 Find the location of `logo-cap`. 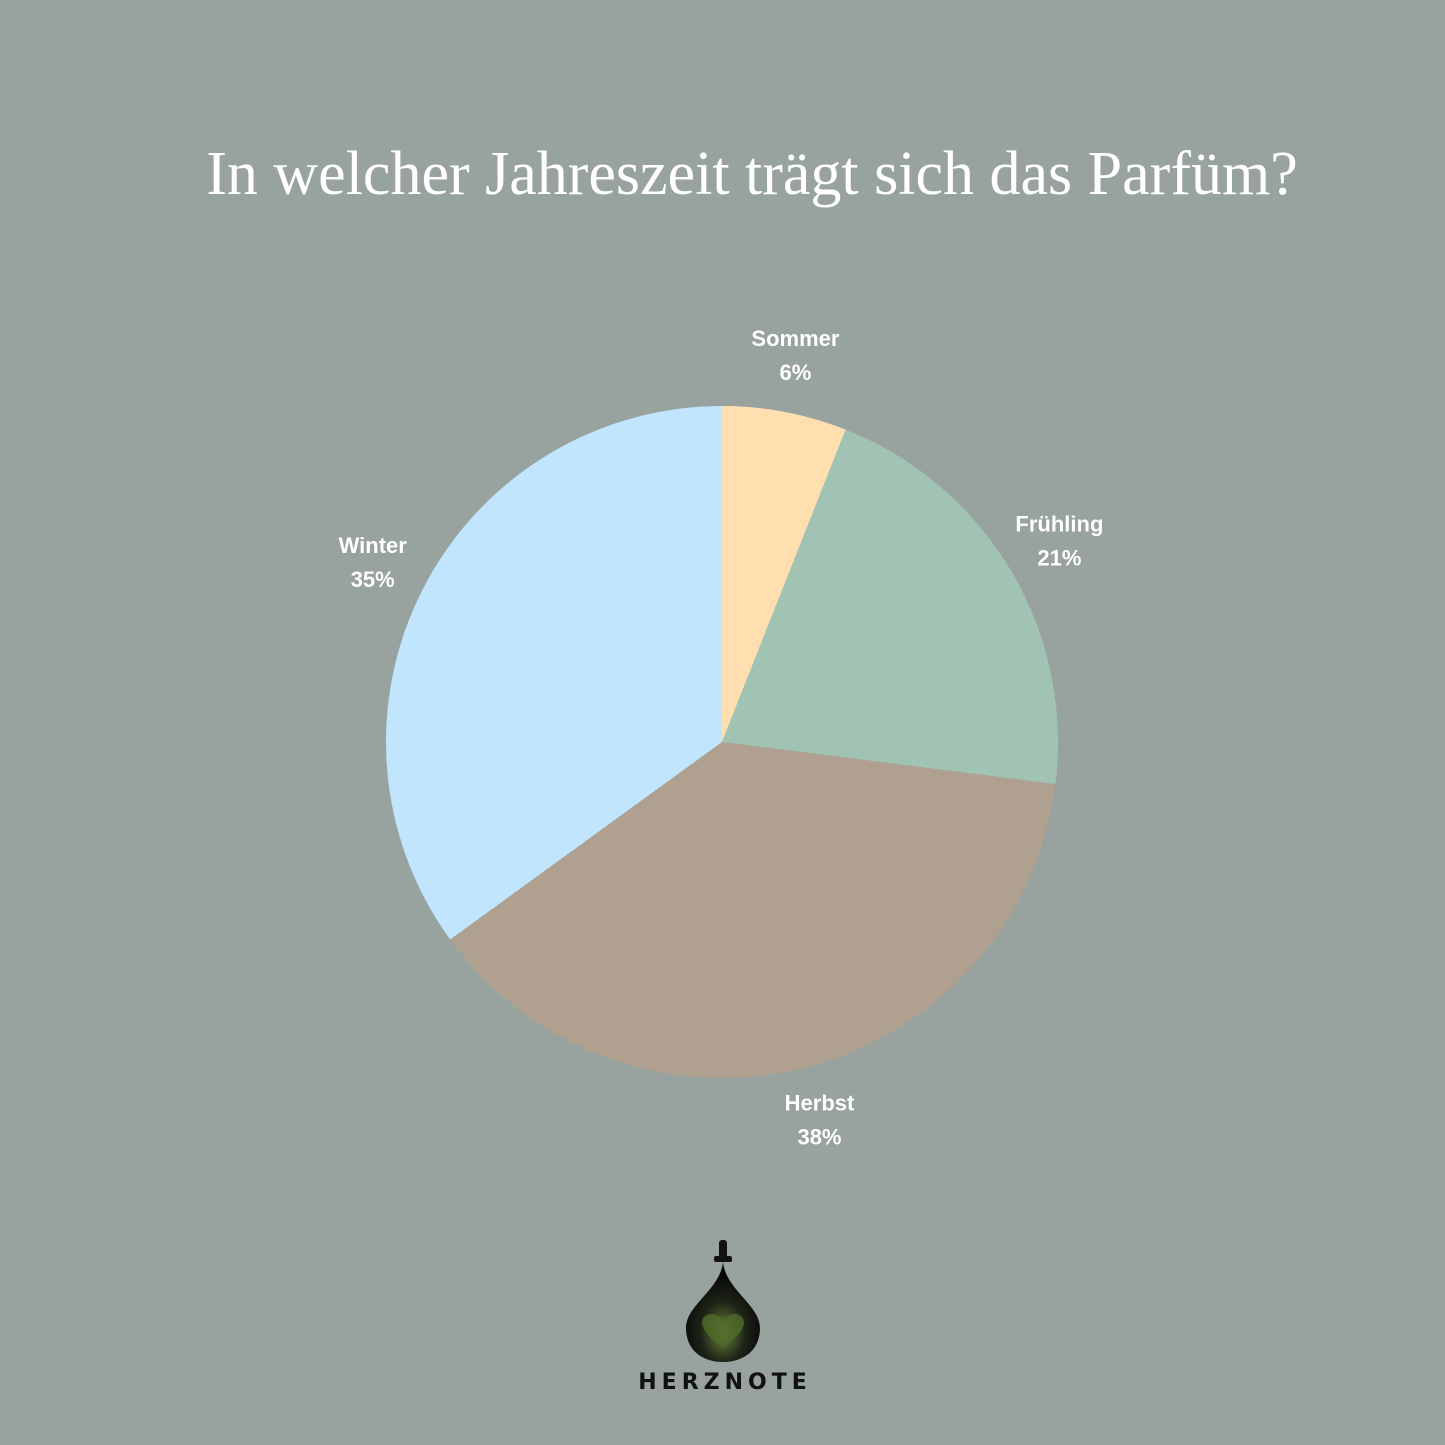

logo-cap is located at coordinates (723, 1250).